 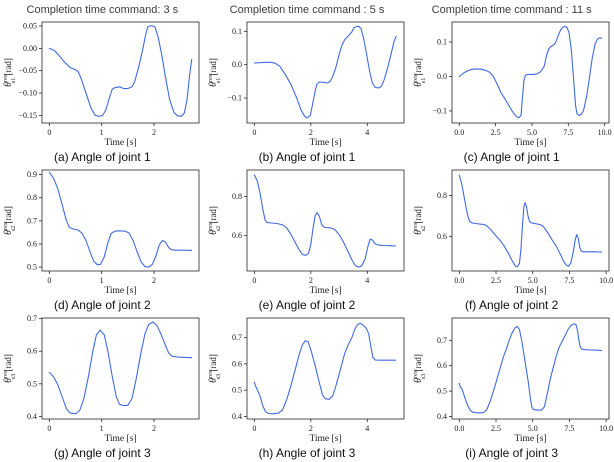 What do you see at coordinates (32, 174) in the screenshot?
I see `svg-text: 0.9` at bounding box center [32, 174].